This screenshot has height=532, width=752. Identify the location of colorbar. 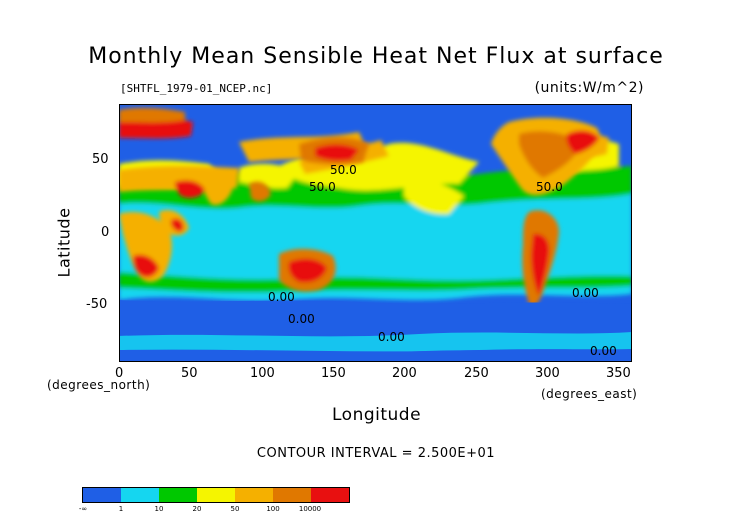
(216, 495).